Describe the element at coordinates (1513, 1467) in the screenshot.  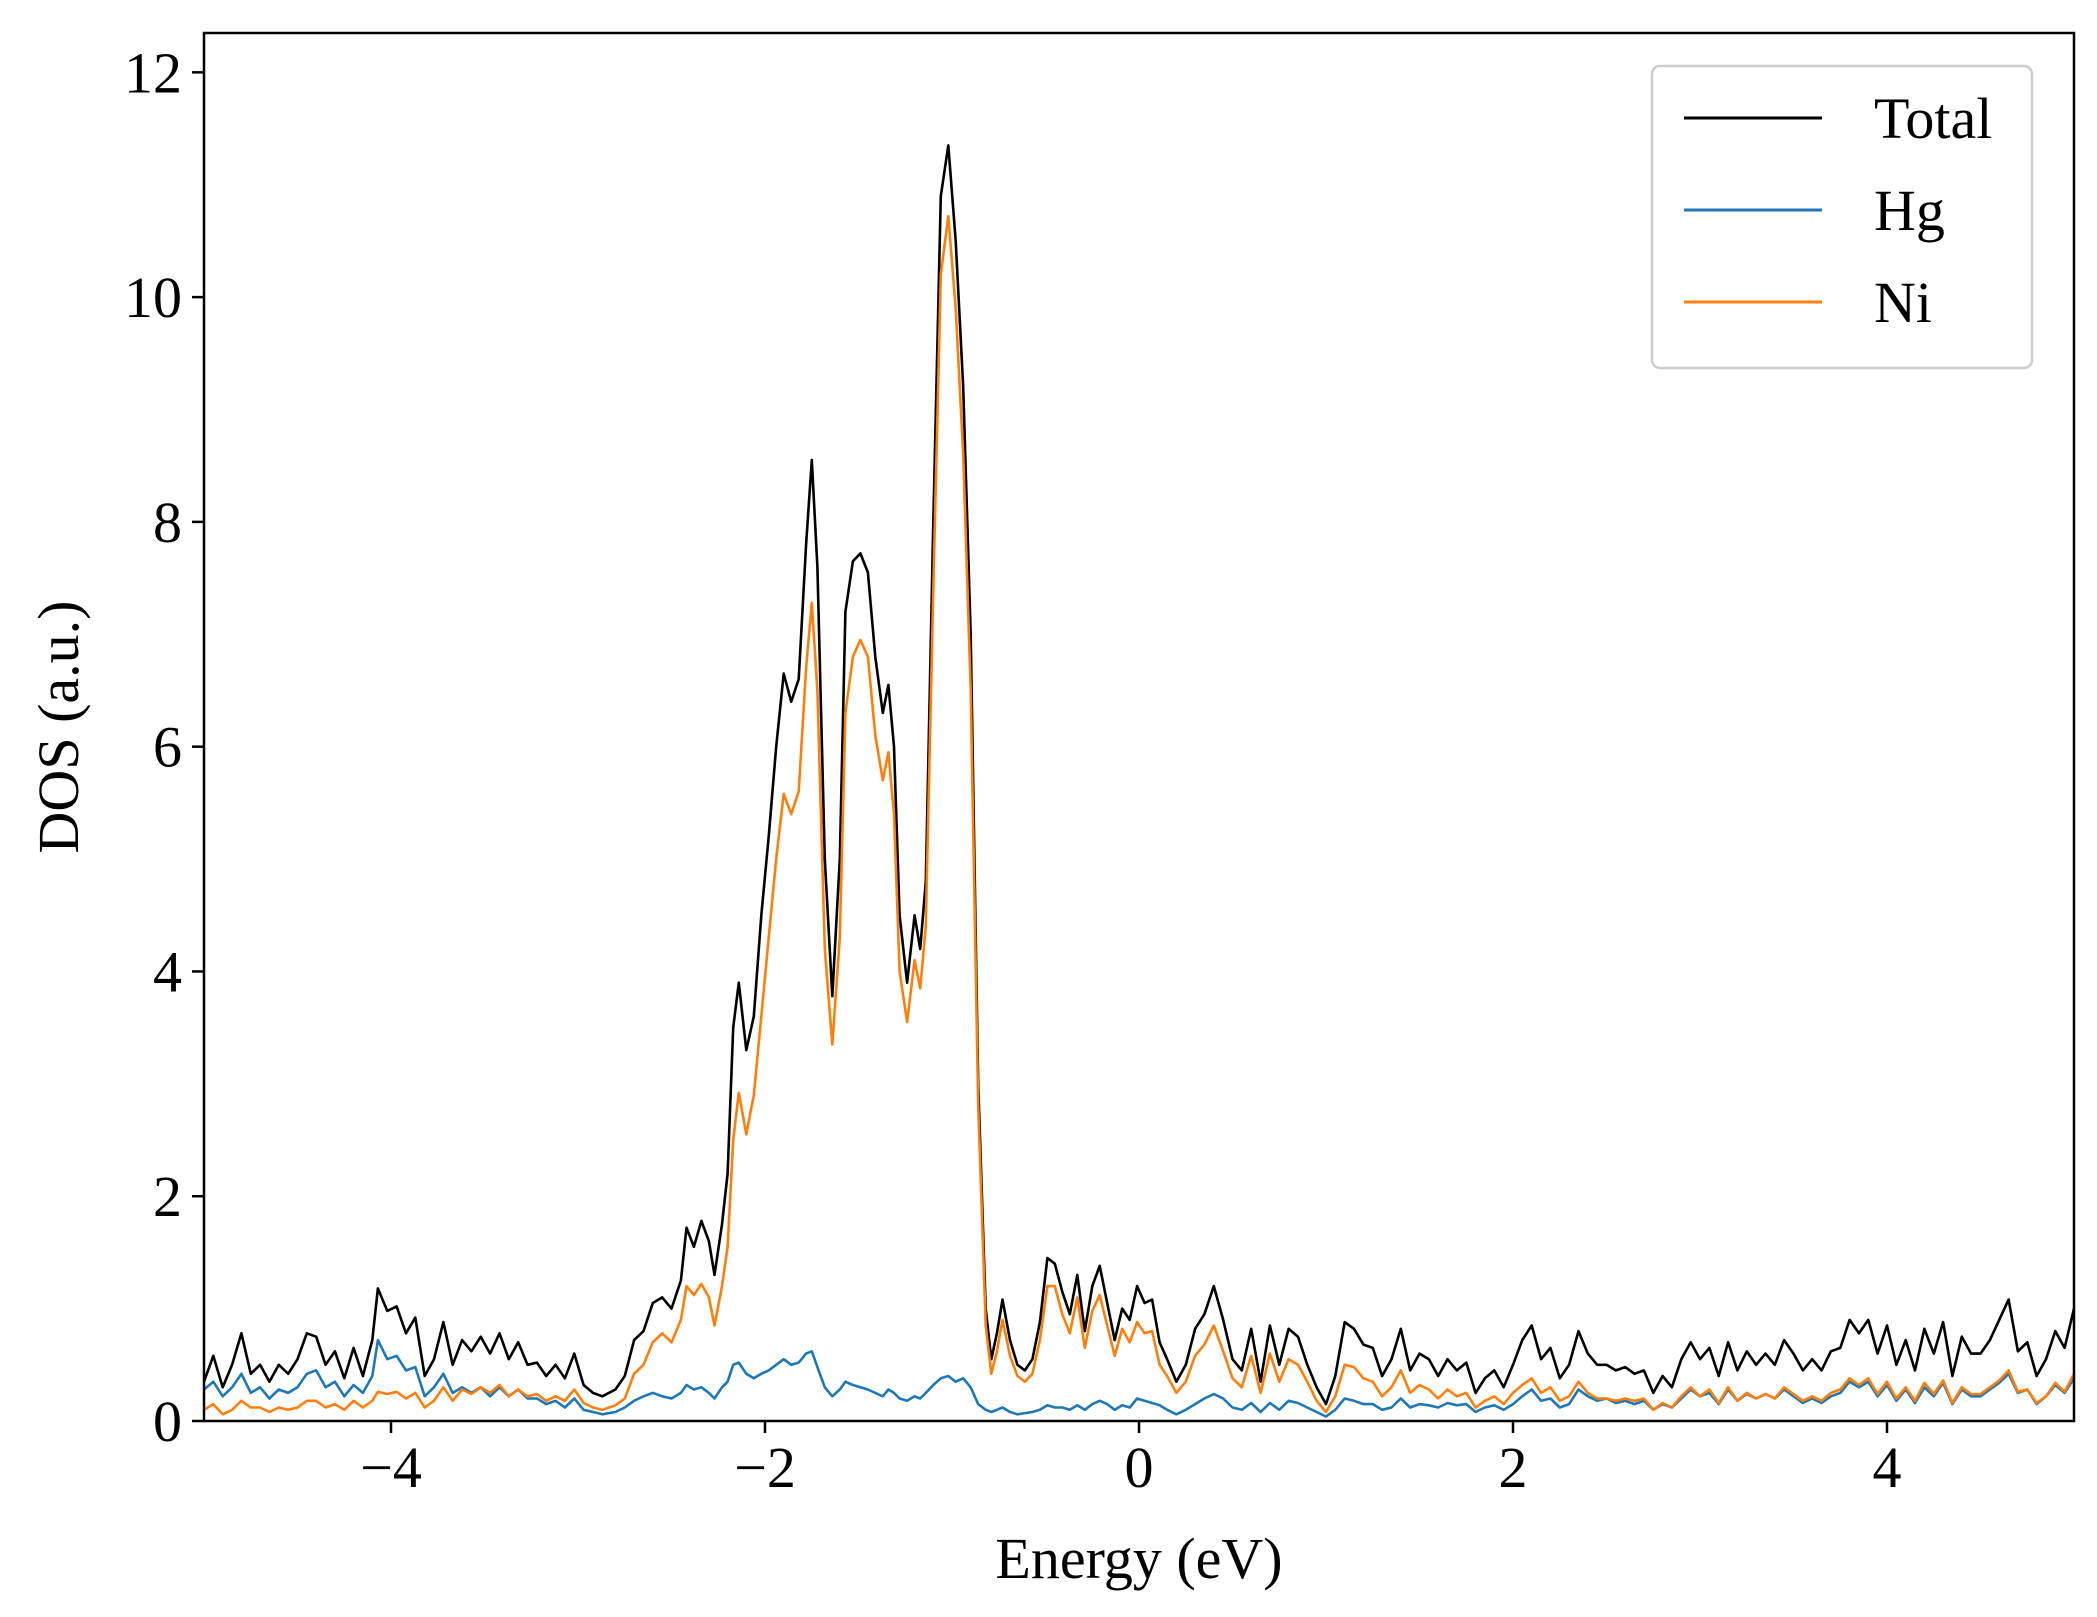
I see `x-tick-label: 2` at that location.